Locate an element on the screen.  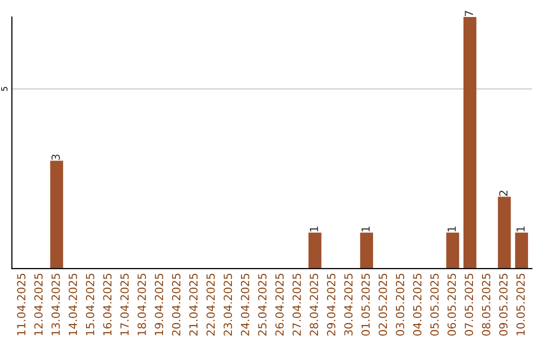
x-tick-label: 22.04.2025 is located at coordinates (210, 305).